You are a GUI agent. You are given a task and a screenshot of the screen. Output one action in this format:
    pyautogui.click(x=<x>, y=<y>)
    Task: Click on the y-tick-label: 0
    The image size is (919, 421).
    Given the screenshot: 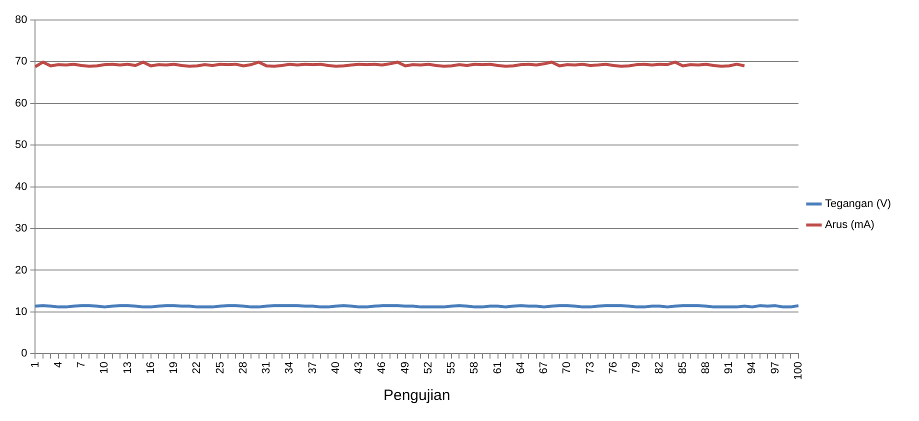 What is the action you would take?
    pyautogui.click(x=24, y=354)
    